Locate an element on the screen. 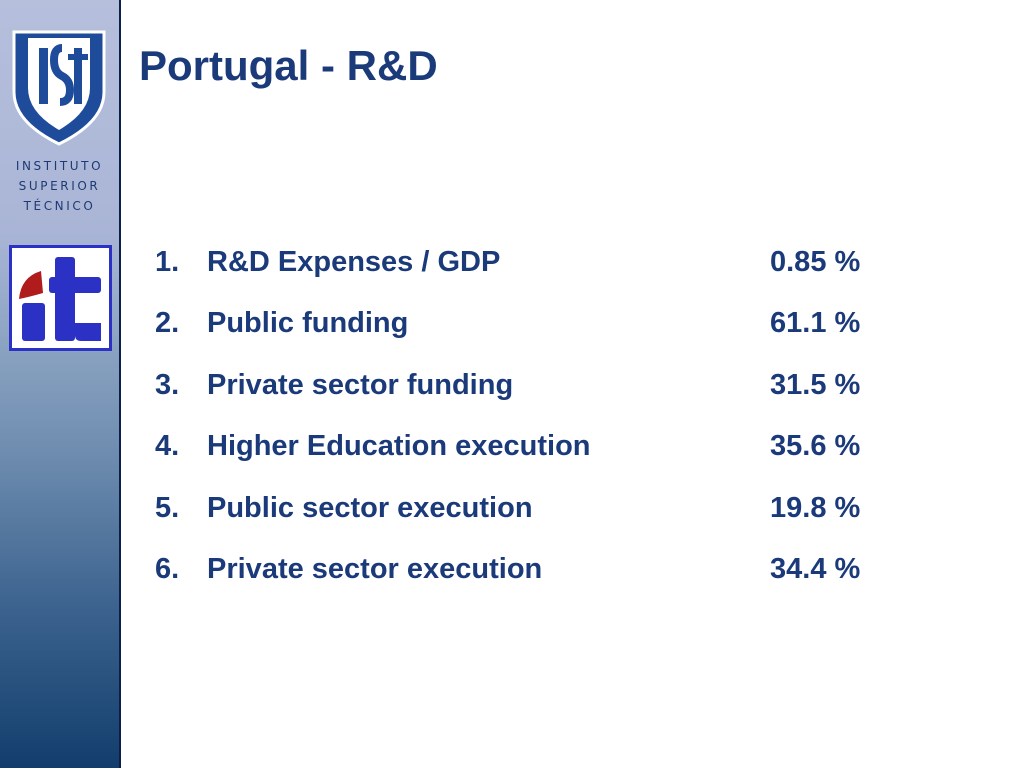  list-item: 5. Public sector execution 19.8 % is located at coordinates (535, 522).